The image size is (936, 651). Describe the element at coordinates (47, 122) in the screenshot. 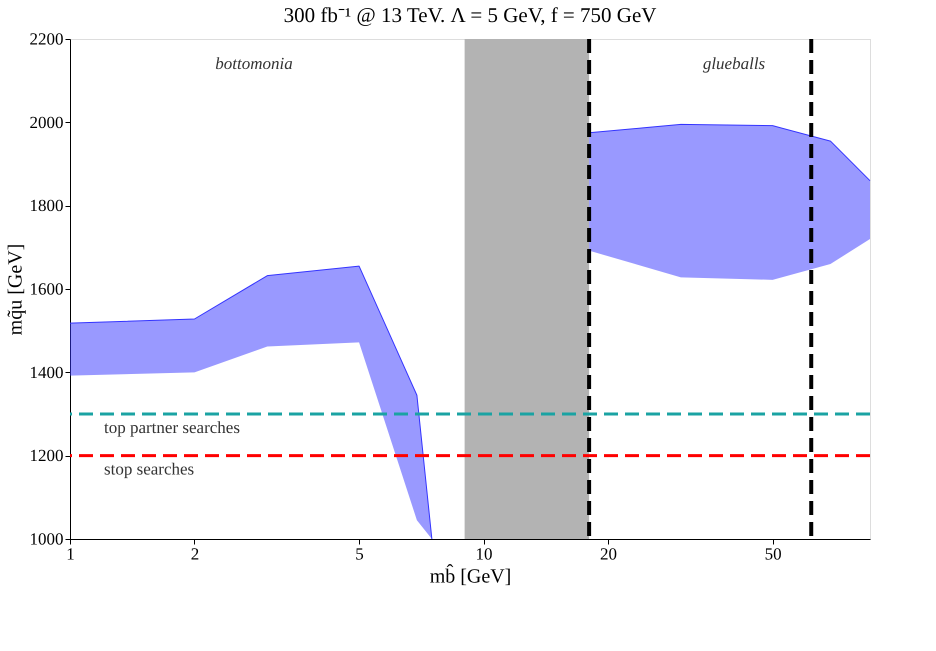

I see `y-tick-label: 2000` at that location.